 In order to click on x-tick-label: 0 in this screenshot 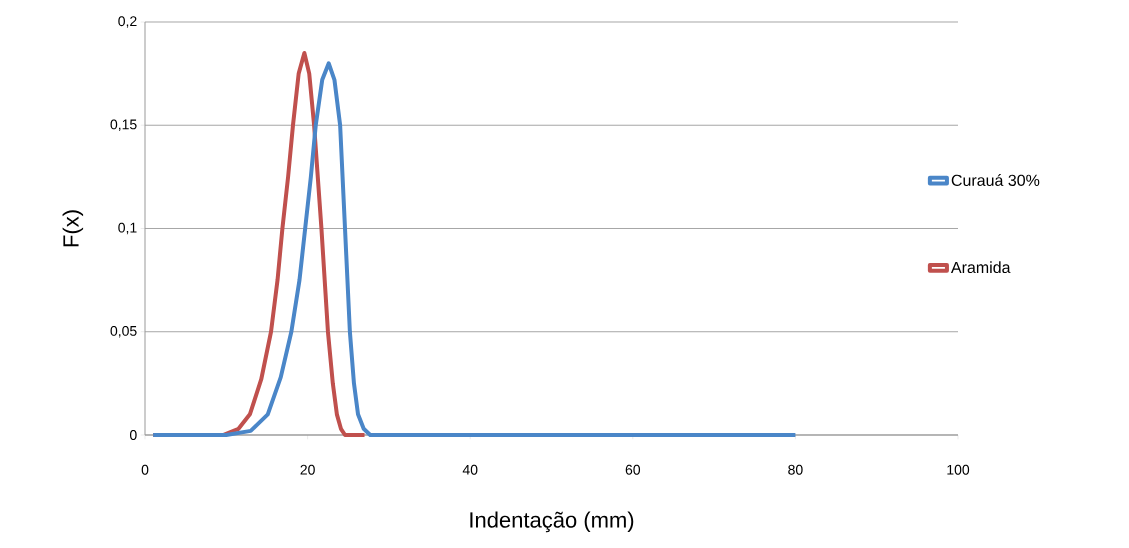, I will do `click(145, 469)`.